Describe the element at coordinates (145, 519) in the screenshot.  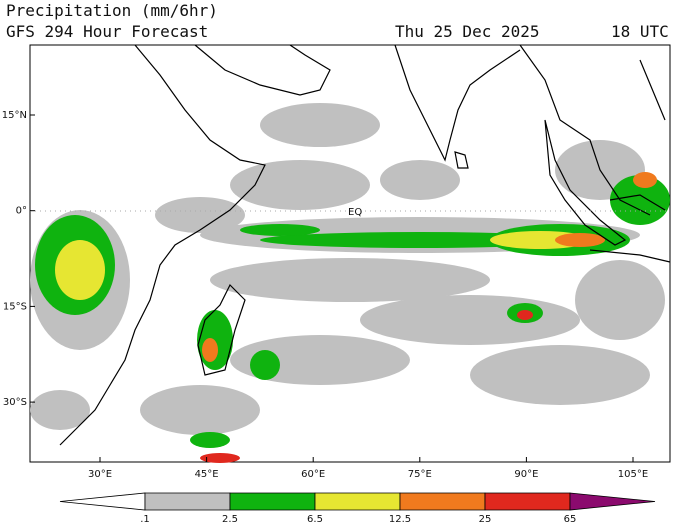
I see `colorbar-label: .1` at that location.